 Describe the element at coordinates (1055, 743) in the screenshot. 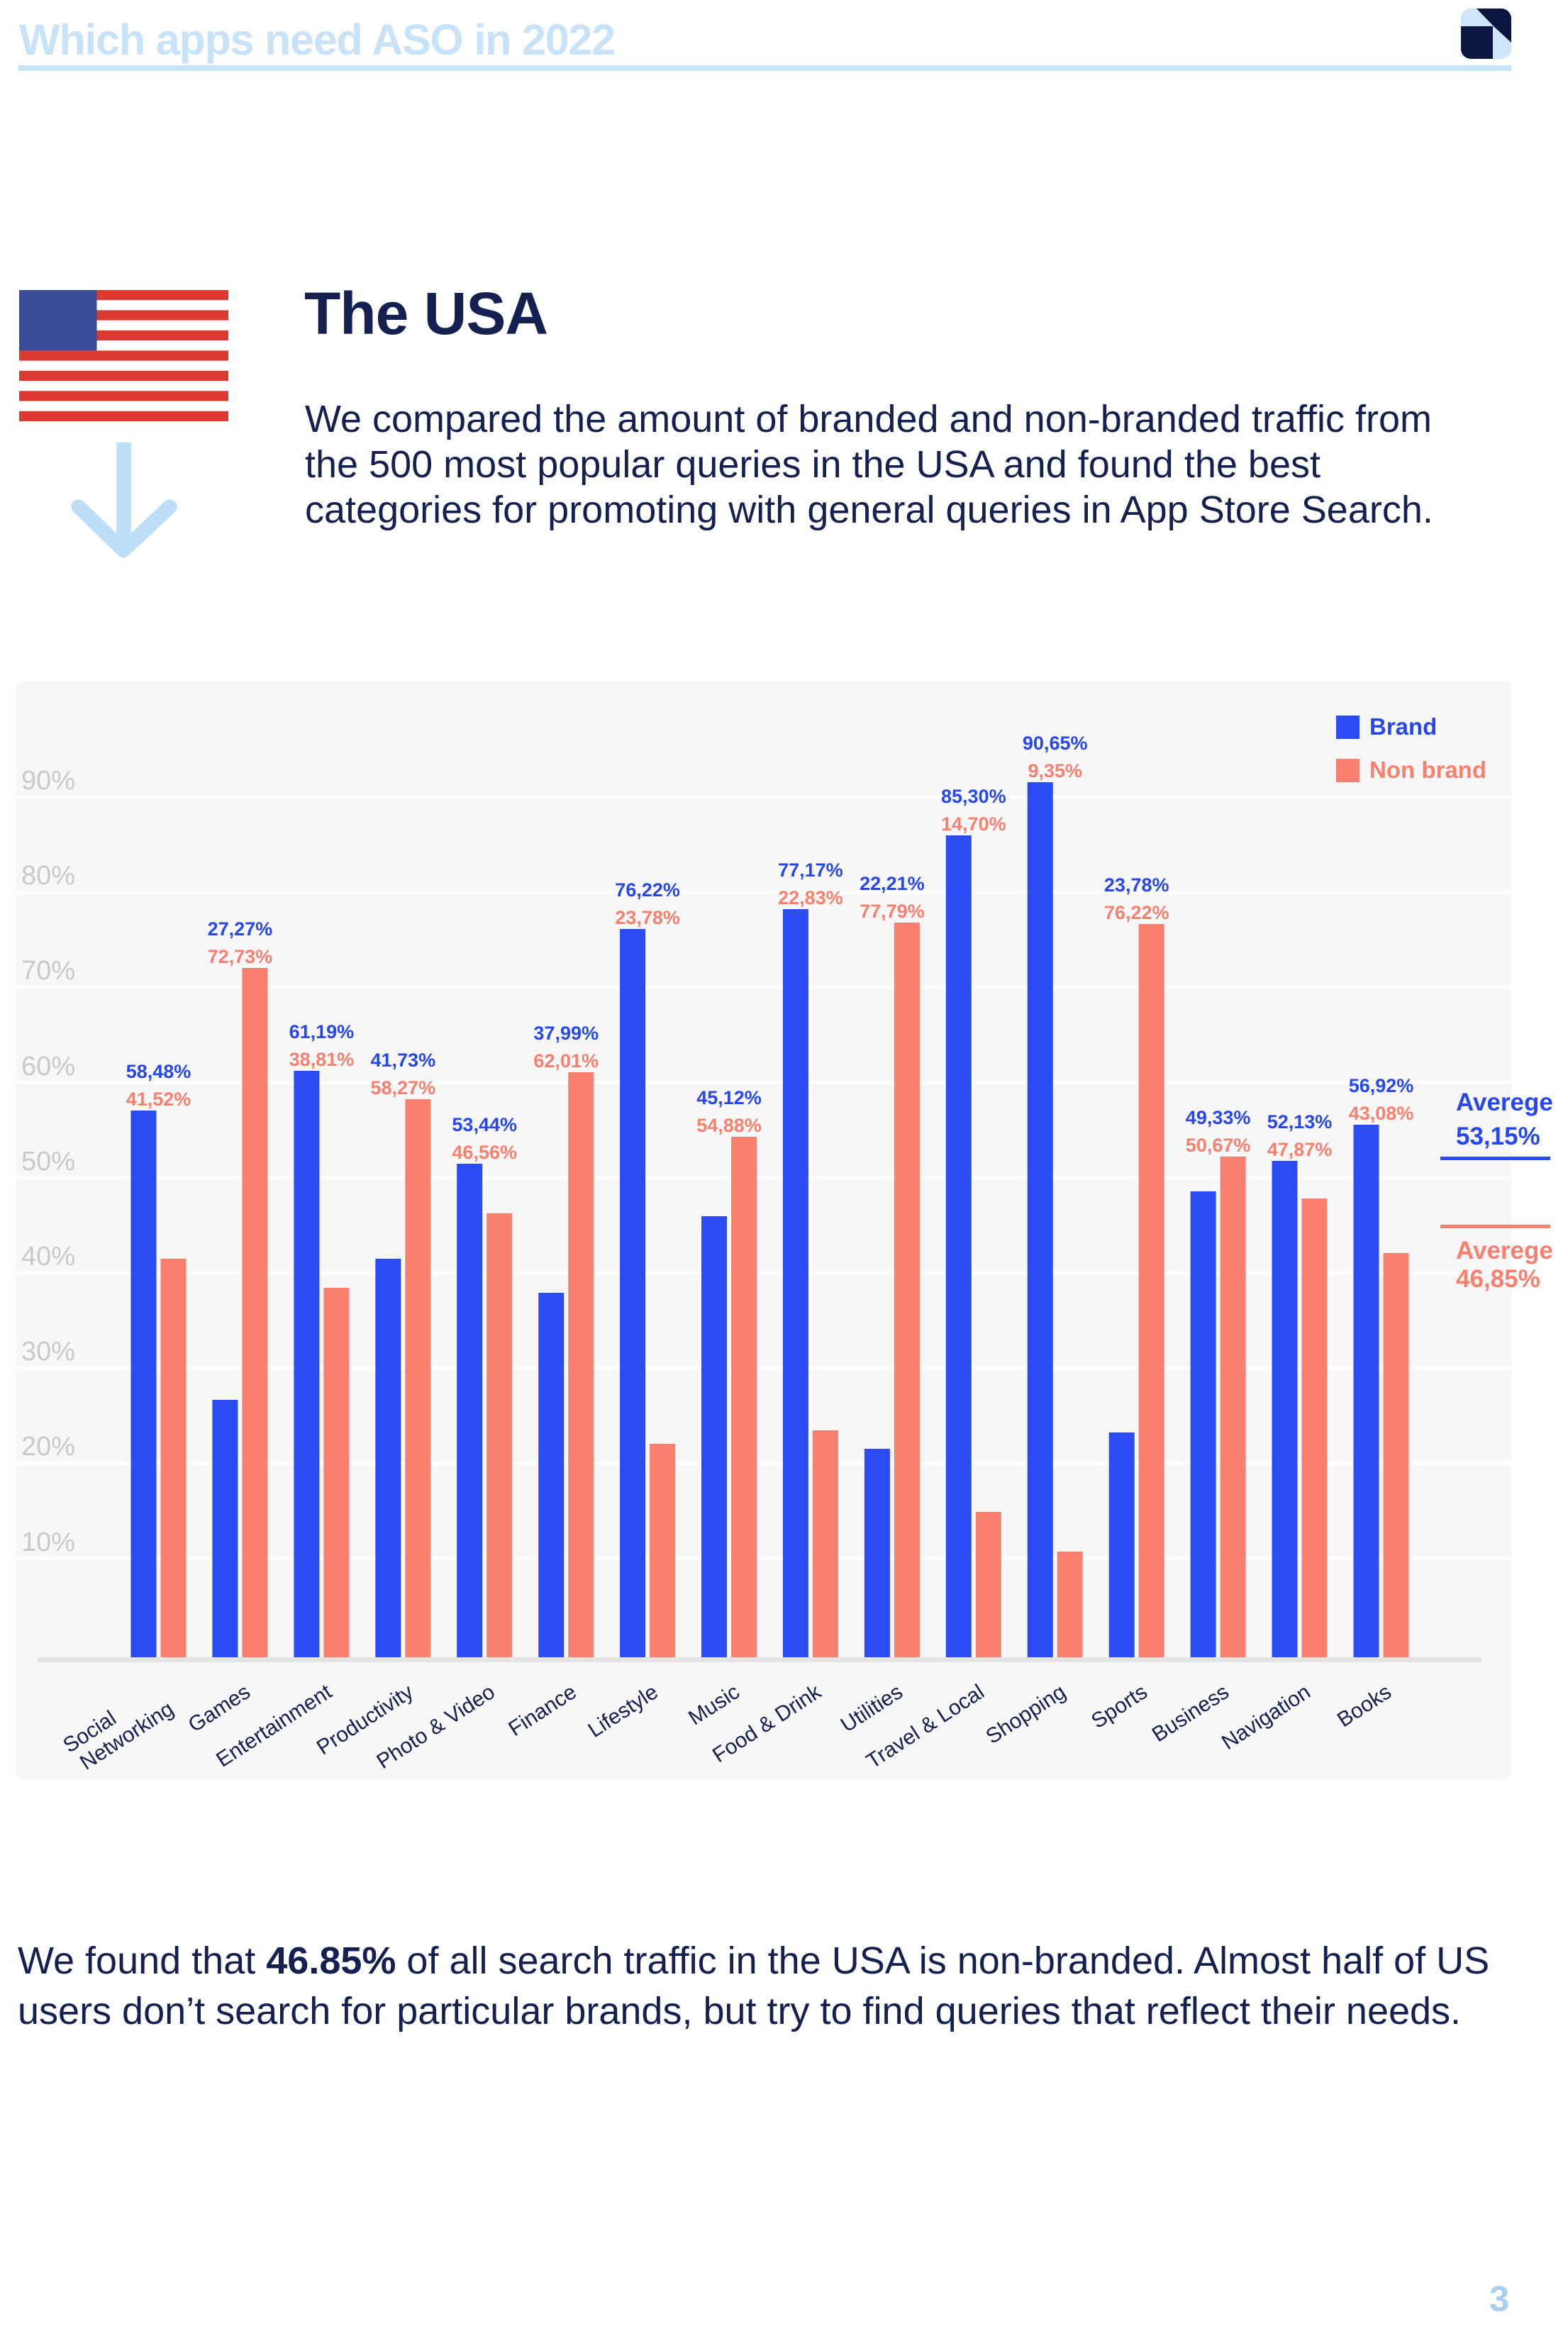

I see `svg-text: 90,65%` at that location.